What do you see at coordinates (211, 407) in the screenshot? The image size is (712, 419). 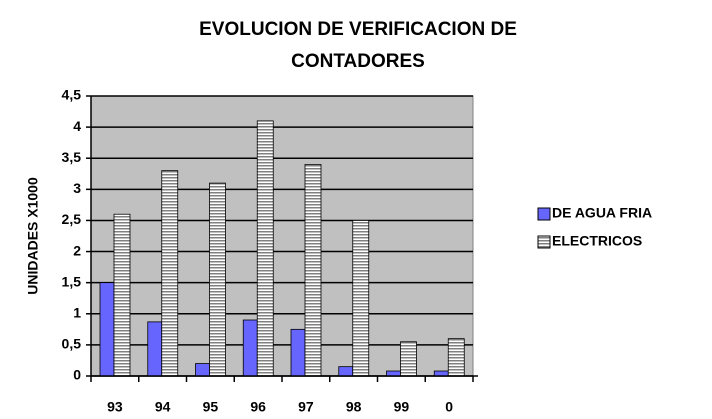 I see `x-tick-label: 95` at bounding box center [211, 407].